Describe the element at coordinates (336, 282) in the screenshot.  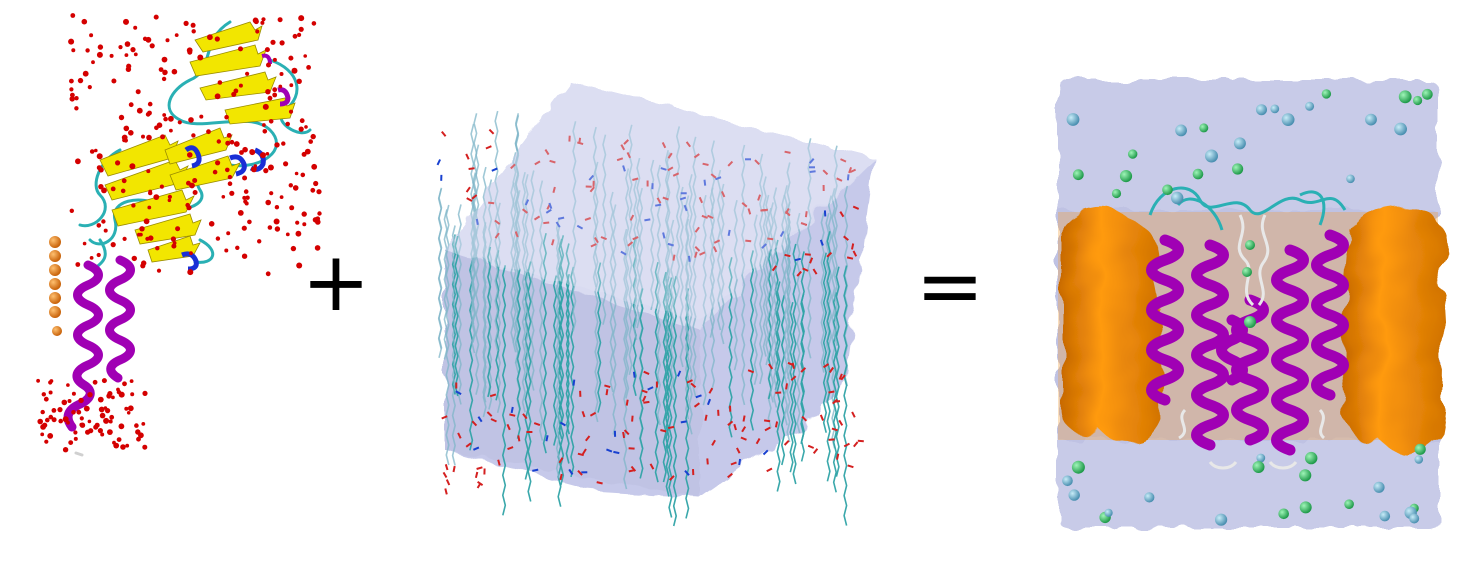
I see `plus-operator: +` at that location.